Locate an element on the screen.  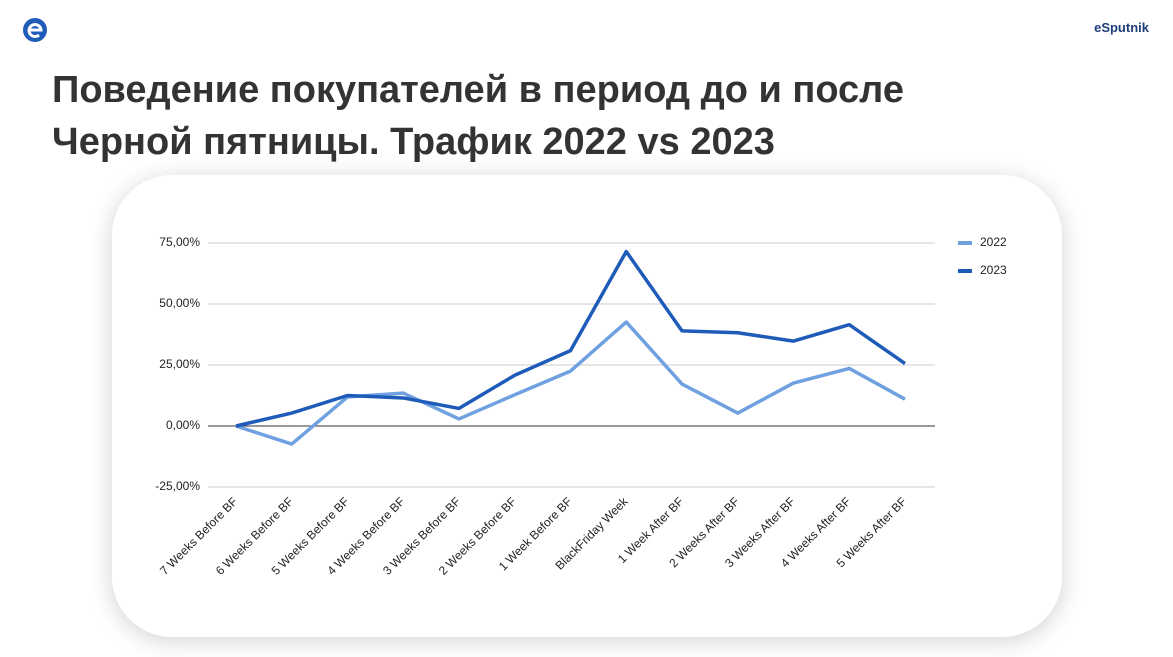
y-tick-label: 50,00% is located at coordinates (179, 303).